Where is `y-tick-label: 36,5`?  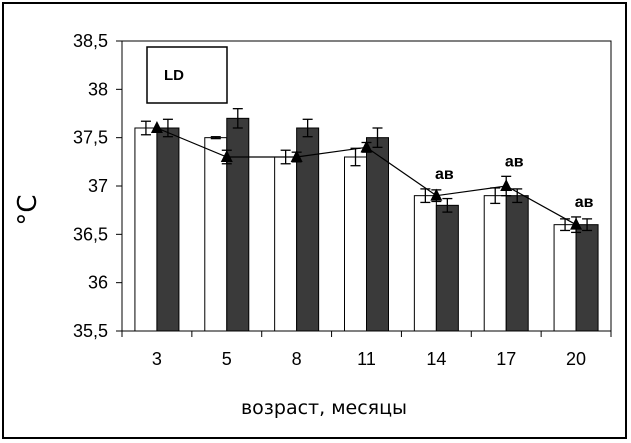 y-tick-label: 36,5 is located at coordinates (90, 234).